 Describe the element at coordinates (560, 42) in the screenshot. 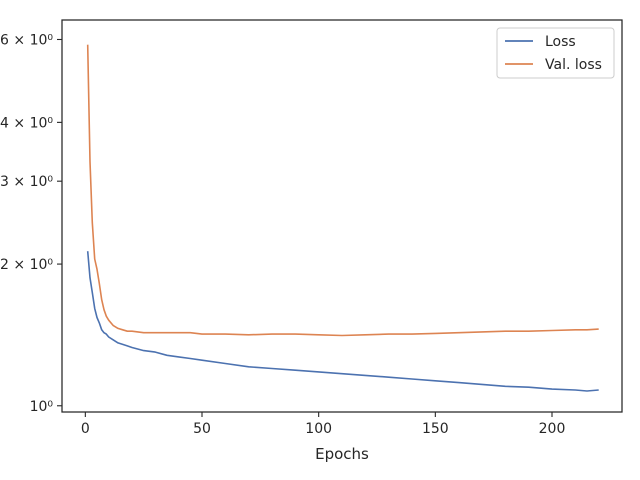

I see `legend-label-0: Loss` at that location.